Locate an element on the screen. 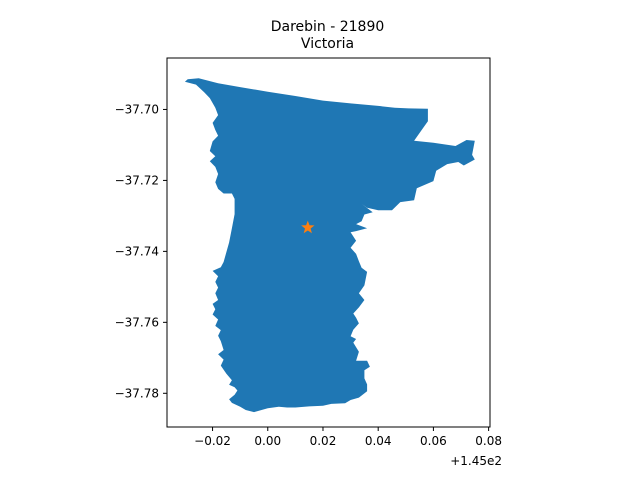 Image resolution: width=640 pixels, height=484 pixels. y-axis: −37.70 −37.72 −37.74 −37.76 −37.78 is located at coordinates (141, 251).